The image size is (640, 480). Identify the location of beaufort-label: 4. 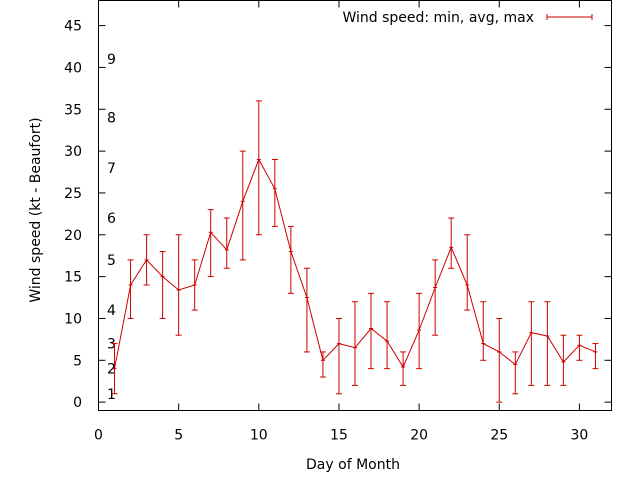
(111, 311).